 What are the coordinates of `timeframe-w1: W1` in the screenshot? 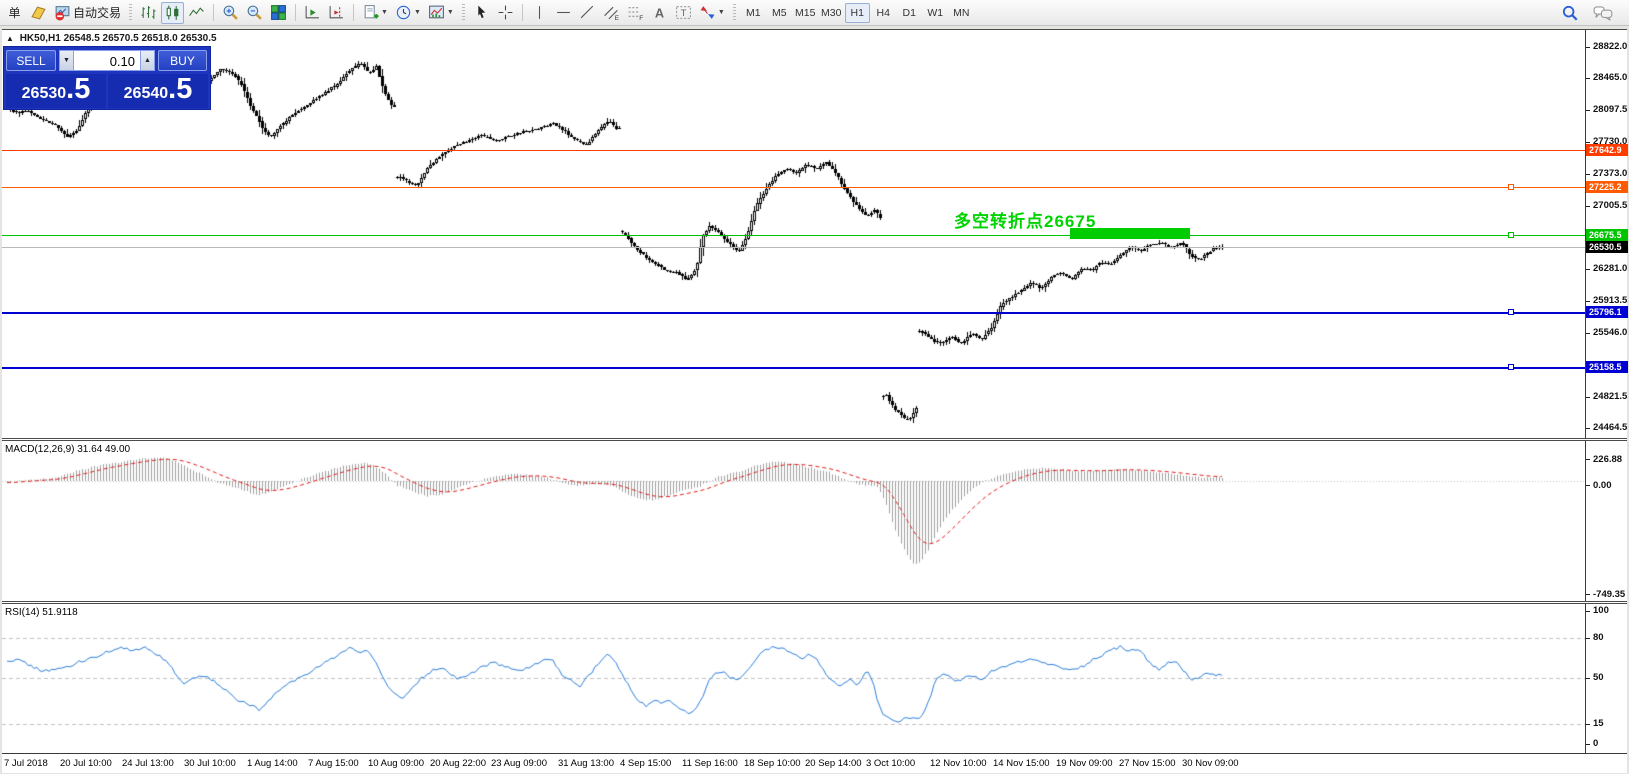 It's located at (935, 13).